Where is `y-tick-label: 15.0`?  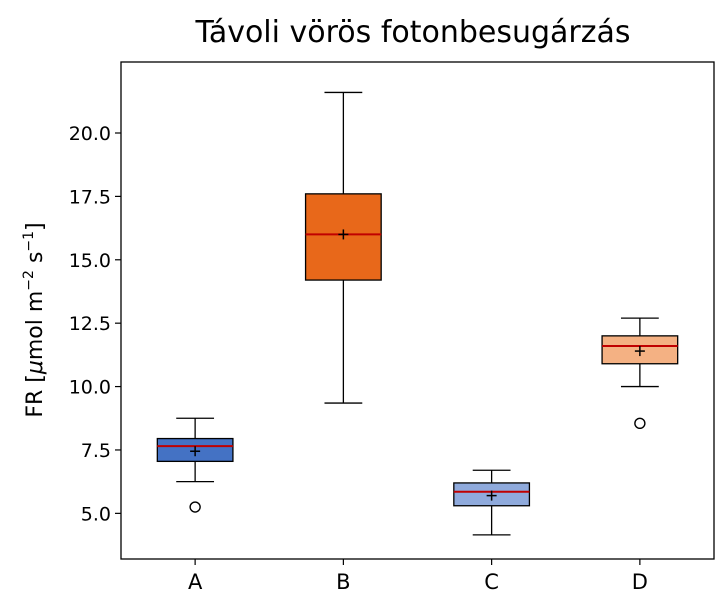 y-tick-label: 15.0 is located at coordinates (90, 261).